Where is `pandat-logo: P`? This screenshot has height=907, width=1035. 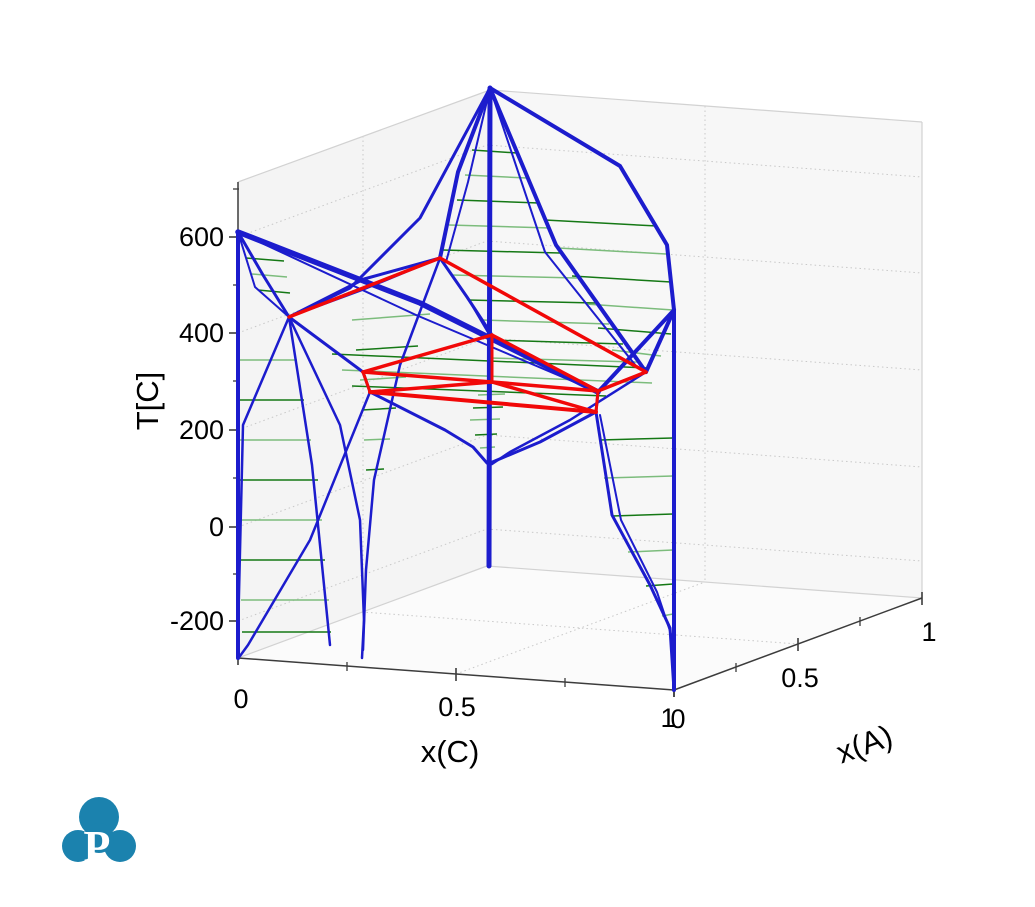
pandat-logo: P is located at coordinates (99, 834).